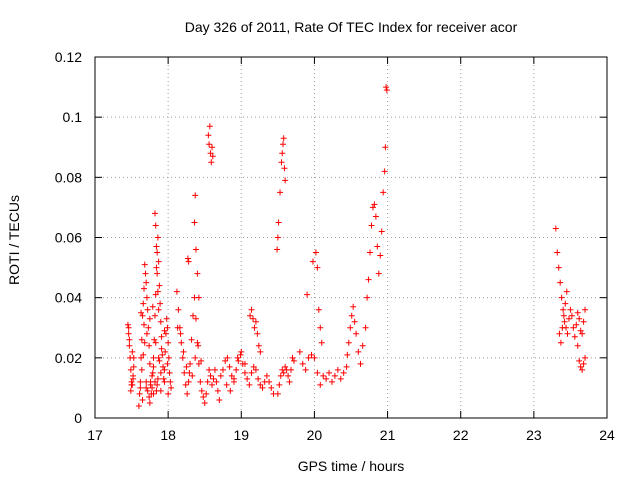  Describe the element at coordinates (168, 435) in the screenshot. I see `x-tick-label: 18` at that location.